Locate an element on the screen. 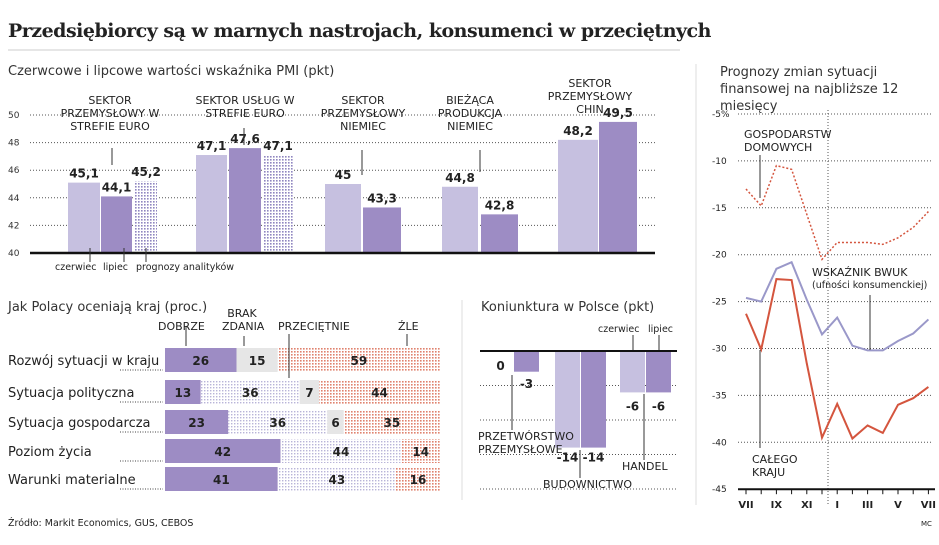  segment-label: 16 is located at coordinates (418, 480).